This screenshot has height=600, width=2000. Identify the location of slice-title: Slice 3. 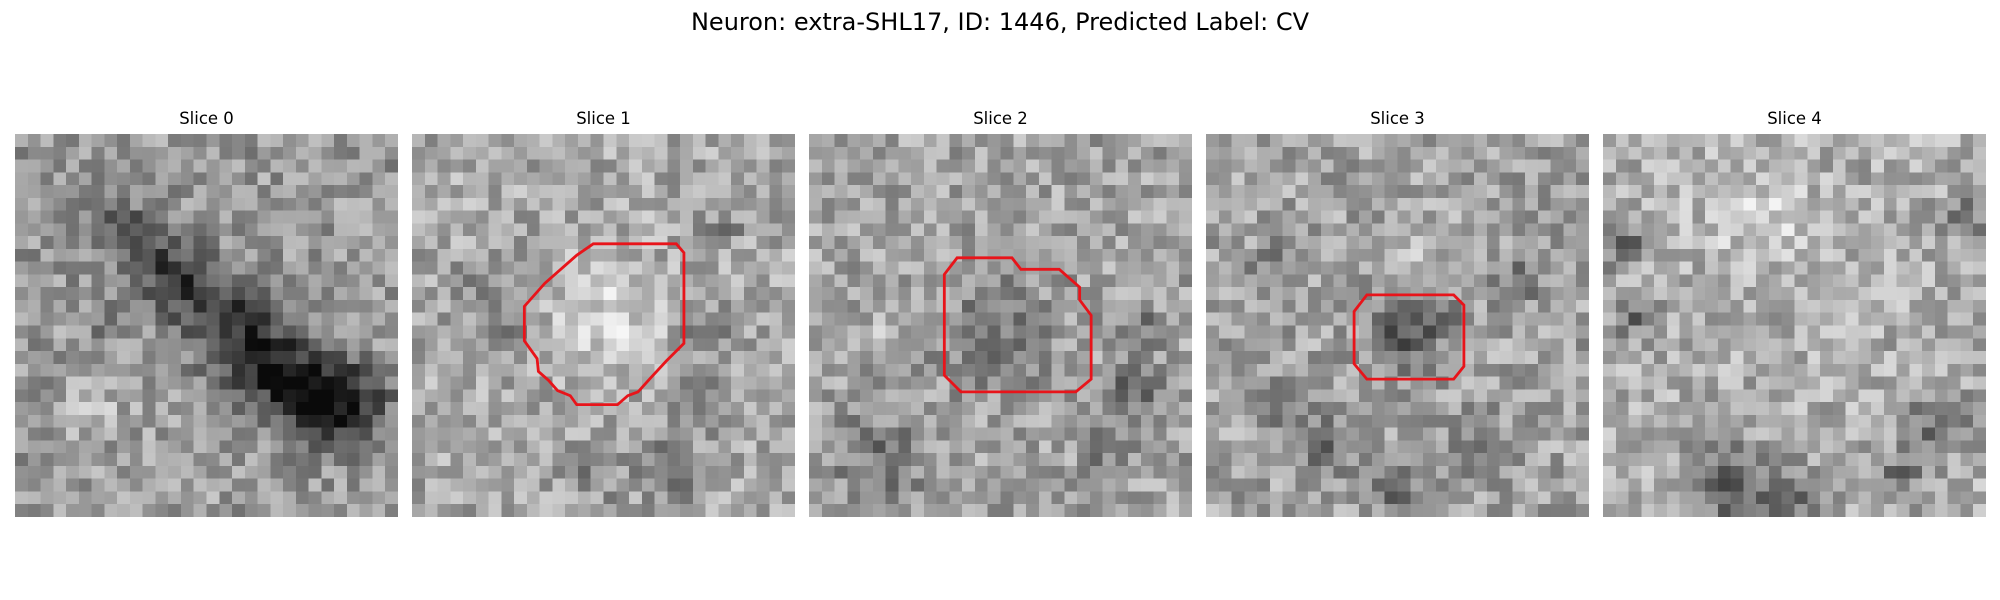
(1397, 118).